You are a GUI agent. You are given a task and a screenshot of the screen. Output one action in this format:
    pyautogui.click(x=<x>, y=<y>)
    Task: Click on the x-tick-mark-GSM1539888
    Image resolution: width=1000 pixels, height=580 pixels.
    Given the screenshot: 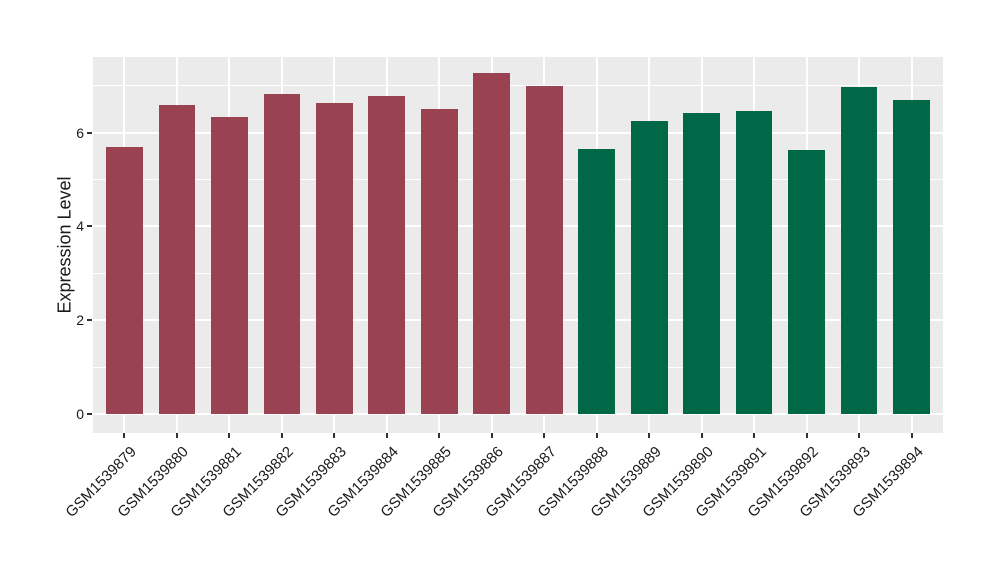 What is the action you would take?
    pyautogui.click(x=596, y=435)
    